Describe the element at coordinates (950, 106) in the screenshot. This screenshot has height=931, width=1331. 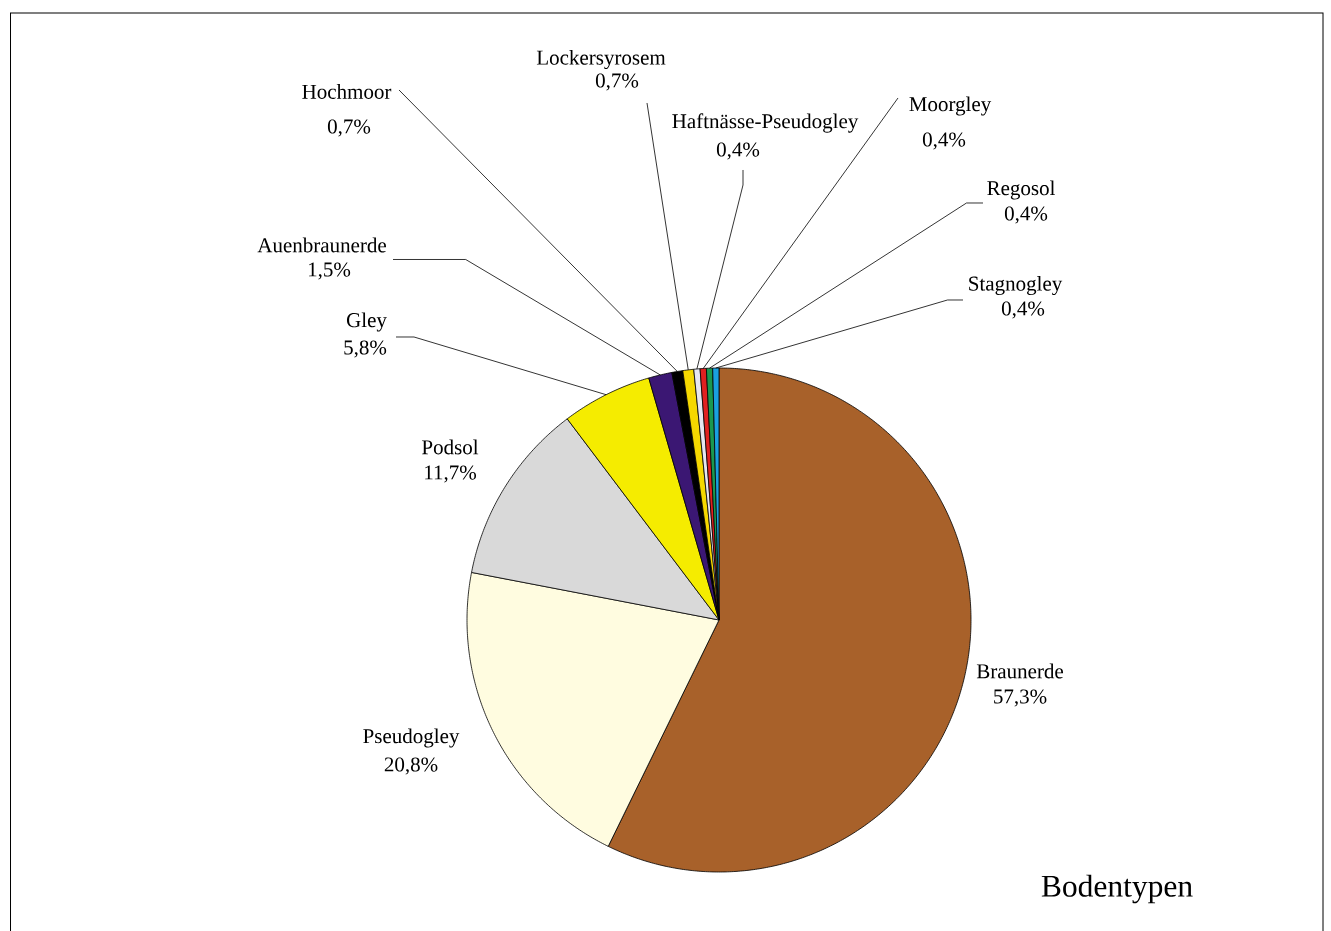
I see `slice-label: Moorgley` at that location.